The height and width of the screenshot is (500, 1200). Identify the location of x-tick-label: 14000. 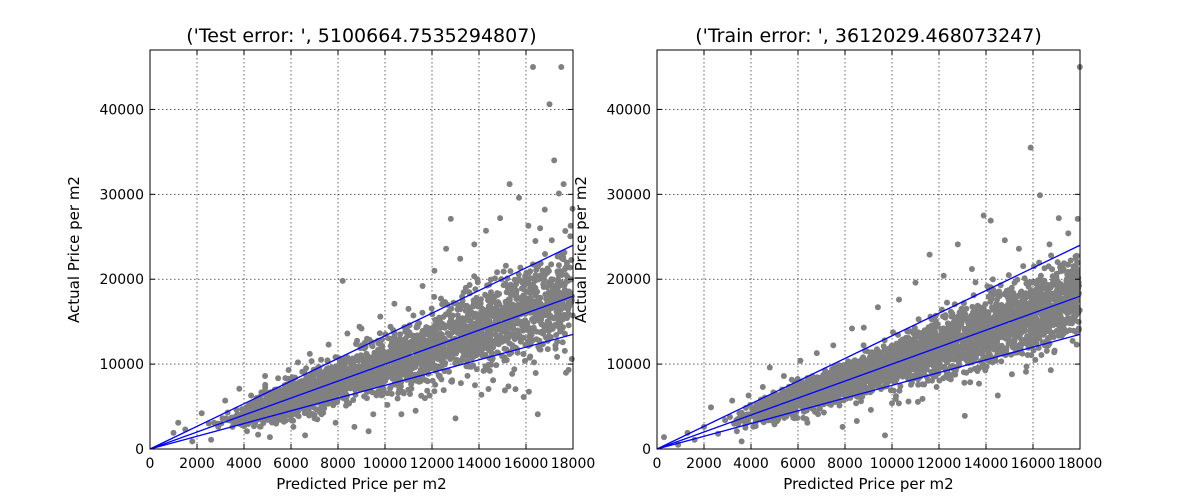
(479, 464).